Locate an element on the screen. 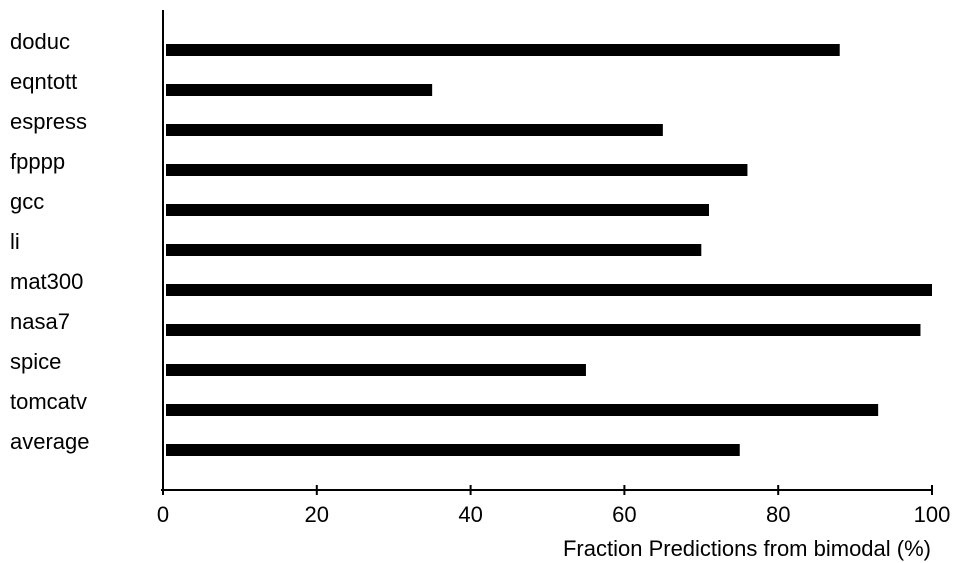 This screenshot has height=563, width=959. bar-doduc is located at coordinates (503, 50).